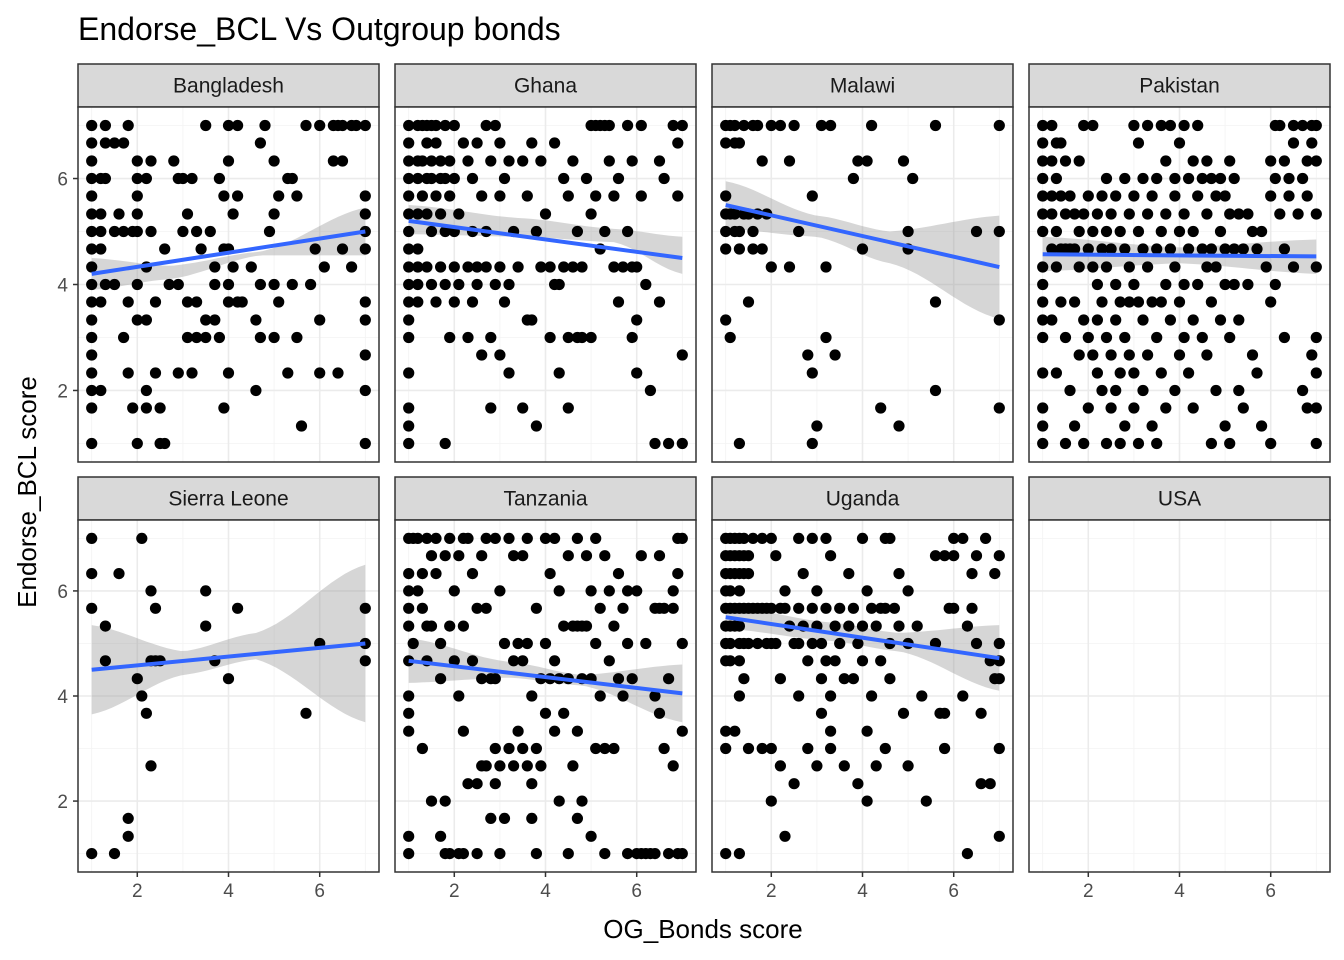  What do you see at coordinates (454, 891) in the screenshot?
I see `x-tick-label: 2` at bounding box center [454, 891].